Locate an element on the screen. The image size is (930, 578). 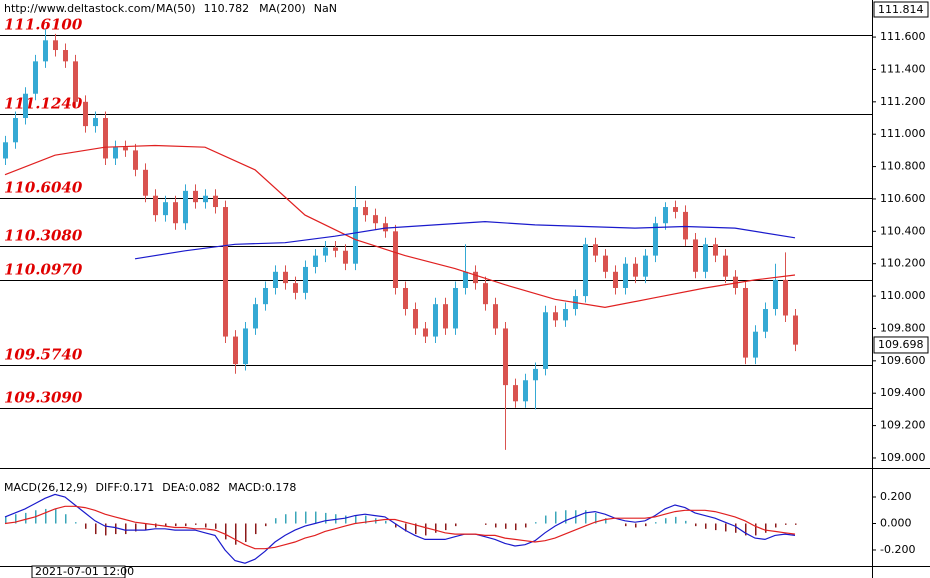
last-price: 109.698 is located at coordinates (901, 344).